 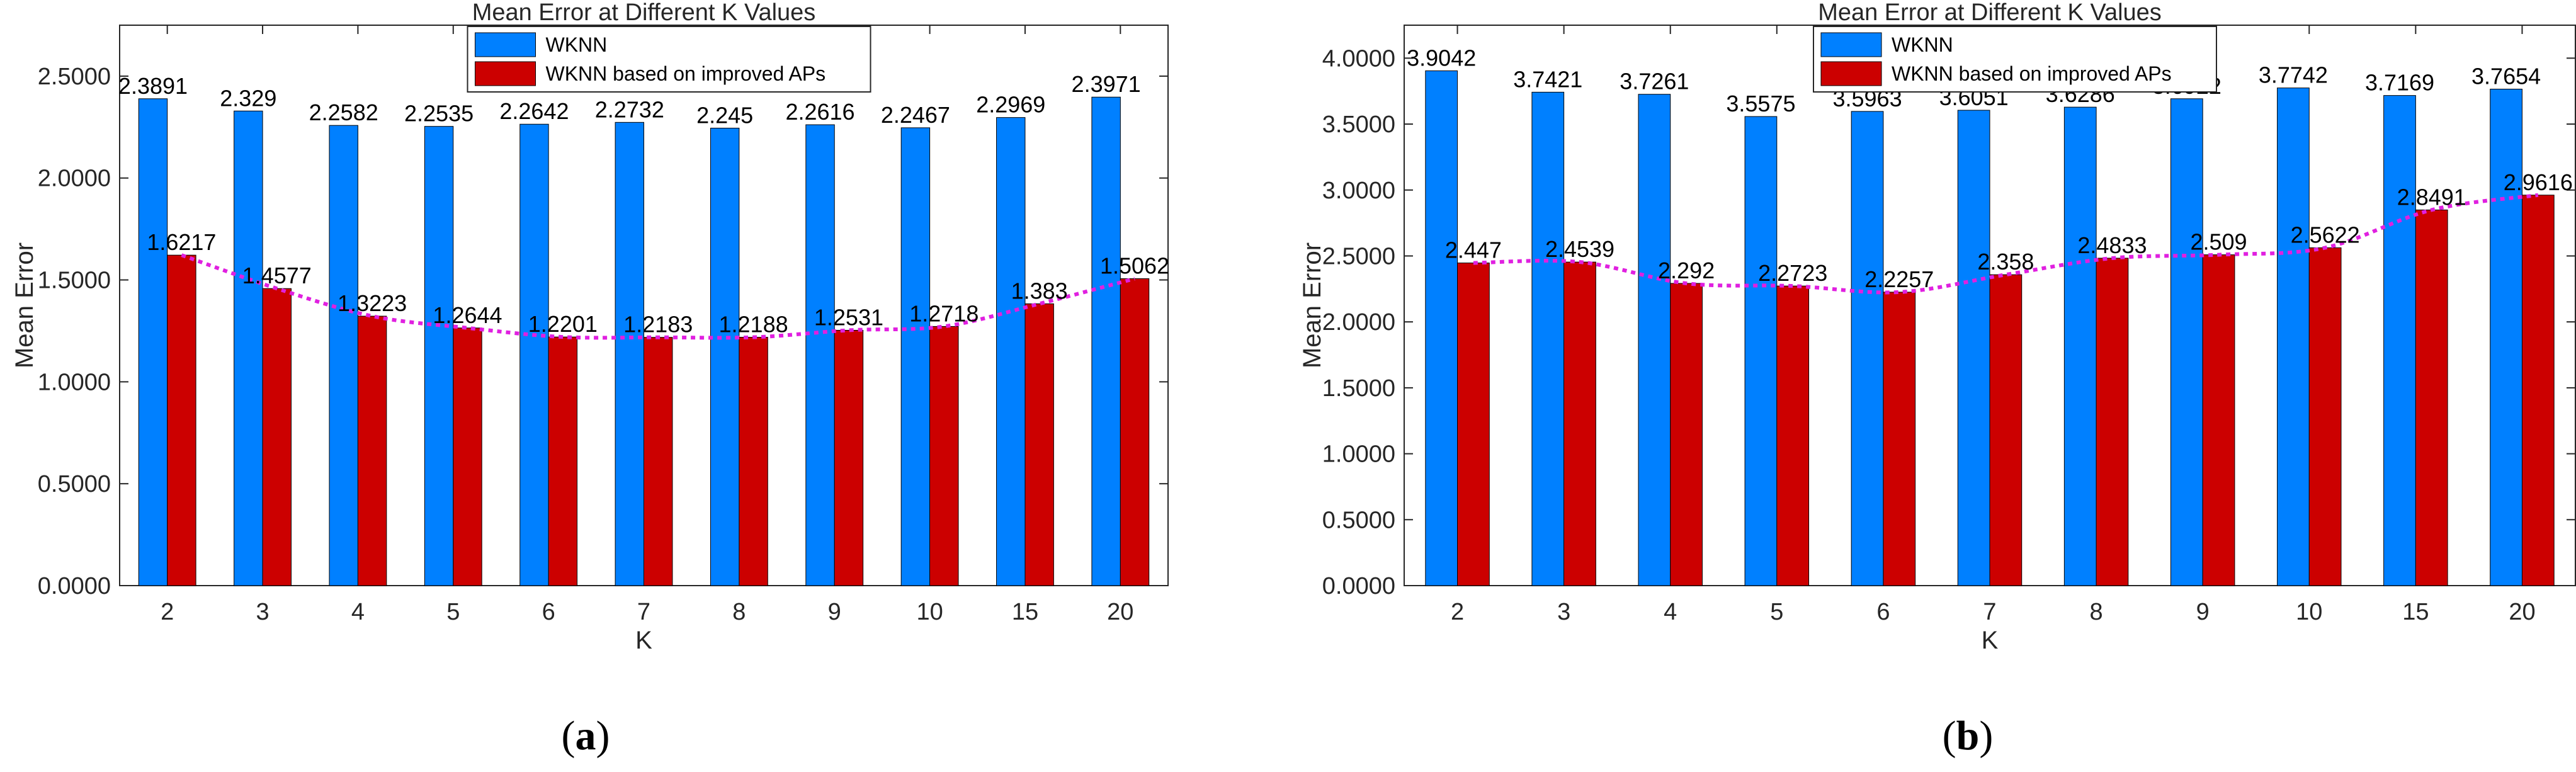 I want to click on data-label-wknn: 2.329, so click(x=248, y=98).